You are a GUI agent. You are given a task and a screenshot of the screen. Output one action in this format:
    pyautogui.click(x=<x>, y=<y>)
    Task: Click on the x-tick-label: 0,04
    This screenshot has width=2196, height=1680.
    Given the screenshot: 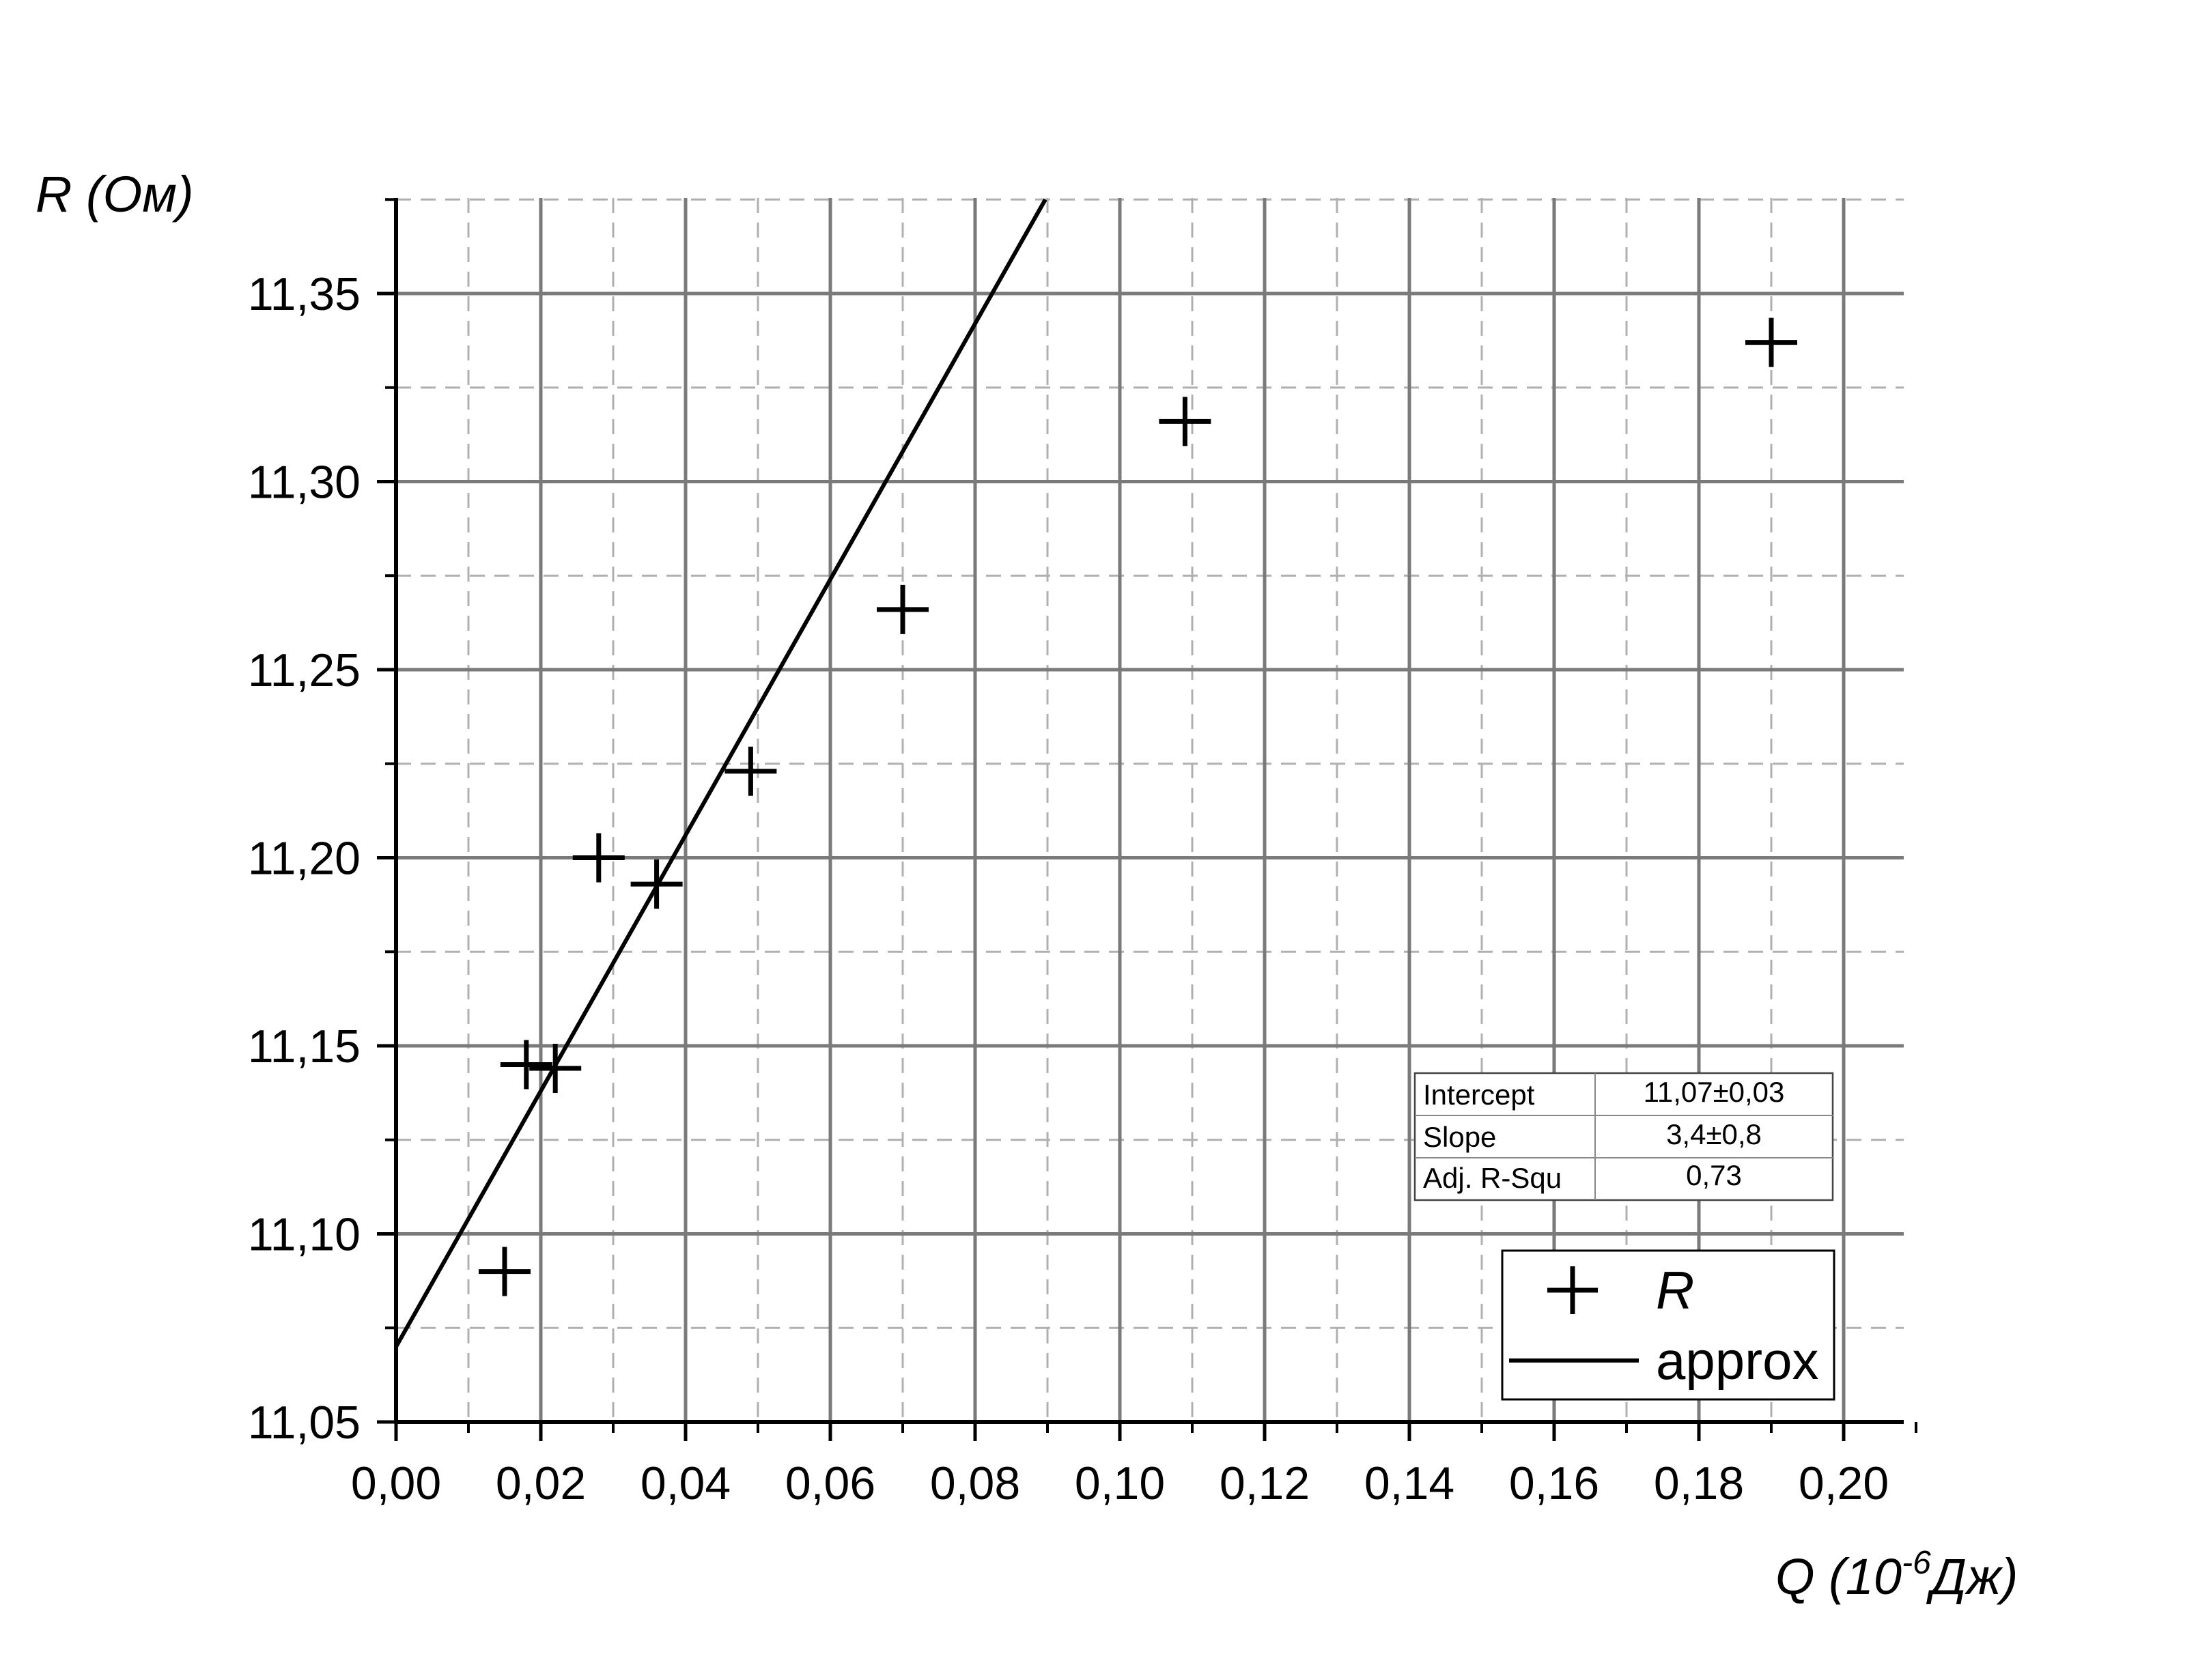 What is the action you would take?
    pyautogui.click(x=685, y=1483)
    